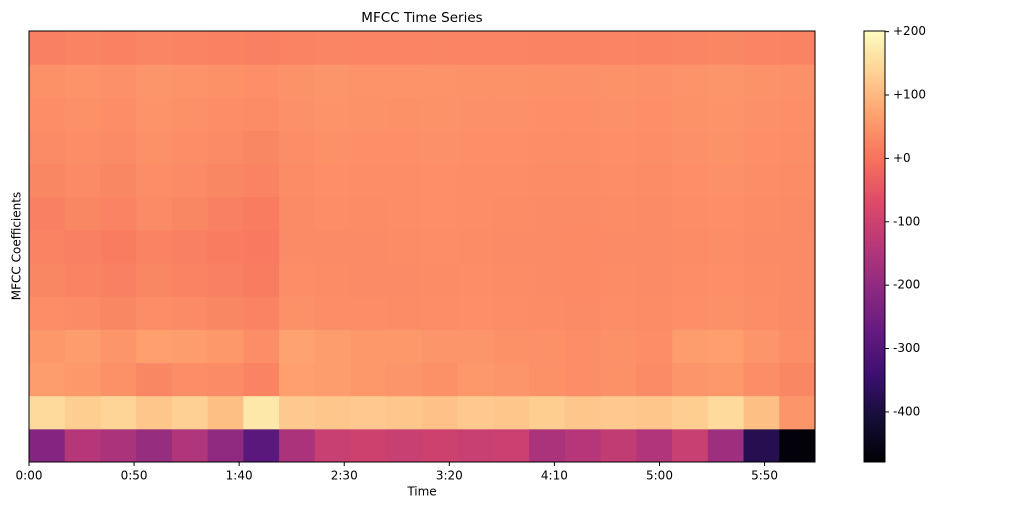  What do you see at coordinates (449, 476) in the screenshot?
I see `x-tick-label: 3:20` at bounding box center [449, 476].